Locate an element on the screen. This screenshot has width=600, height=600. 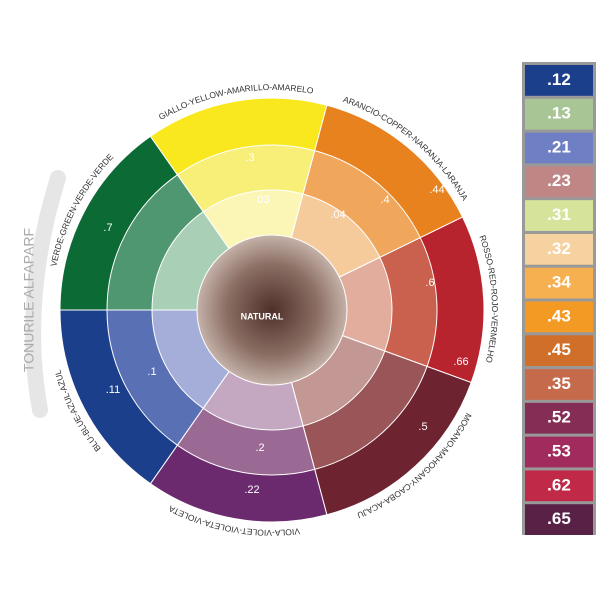
shade-code: .03 is located at coordinates (261, 200).